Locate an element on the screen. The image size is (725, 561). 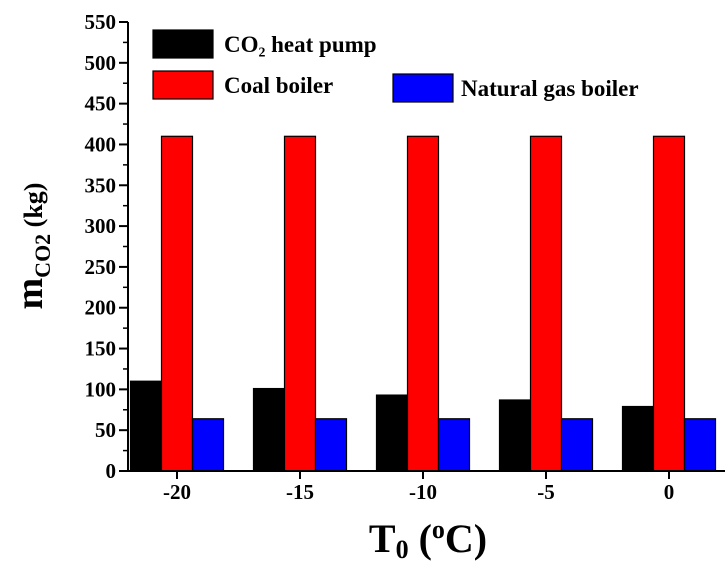
y-tick-label: 400 is located at coordinates (101, 144).